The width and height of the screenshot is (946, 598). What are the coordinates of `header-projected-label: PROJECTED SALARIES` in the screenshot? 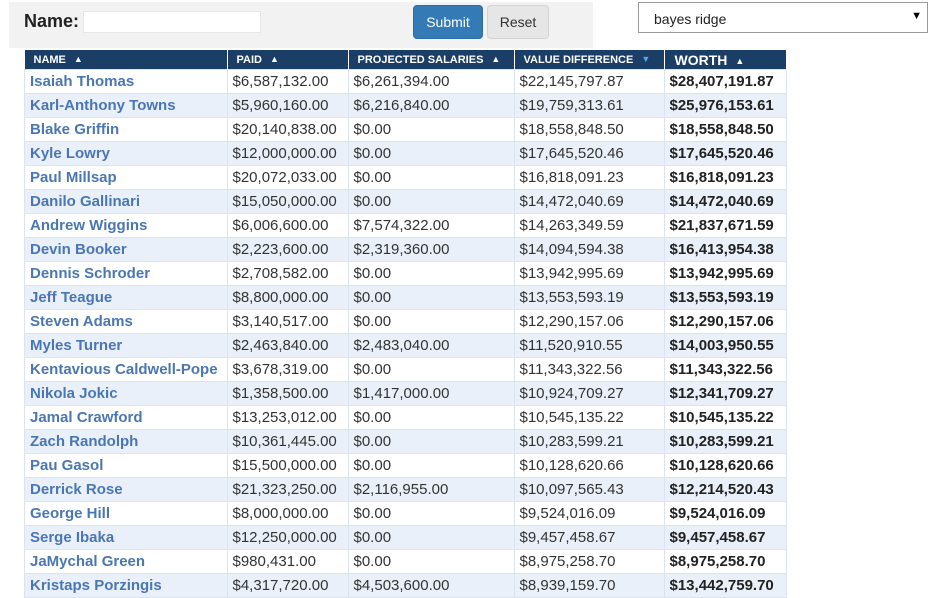 It's located at (420, 59).